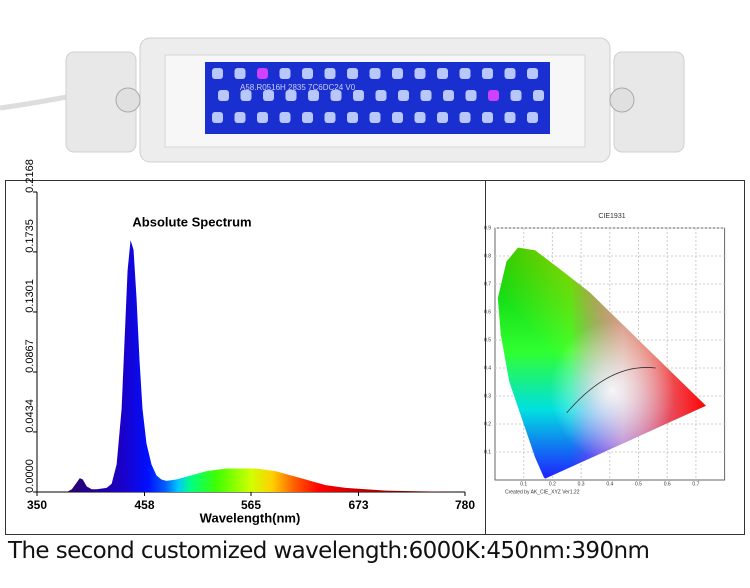  Describe the element at coordinates (37, 505) in the screenshot. I see `x-tick-label: 350` at that location.